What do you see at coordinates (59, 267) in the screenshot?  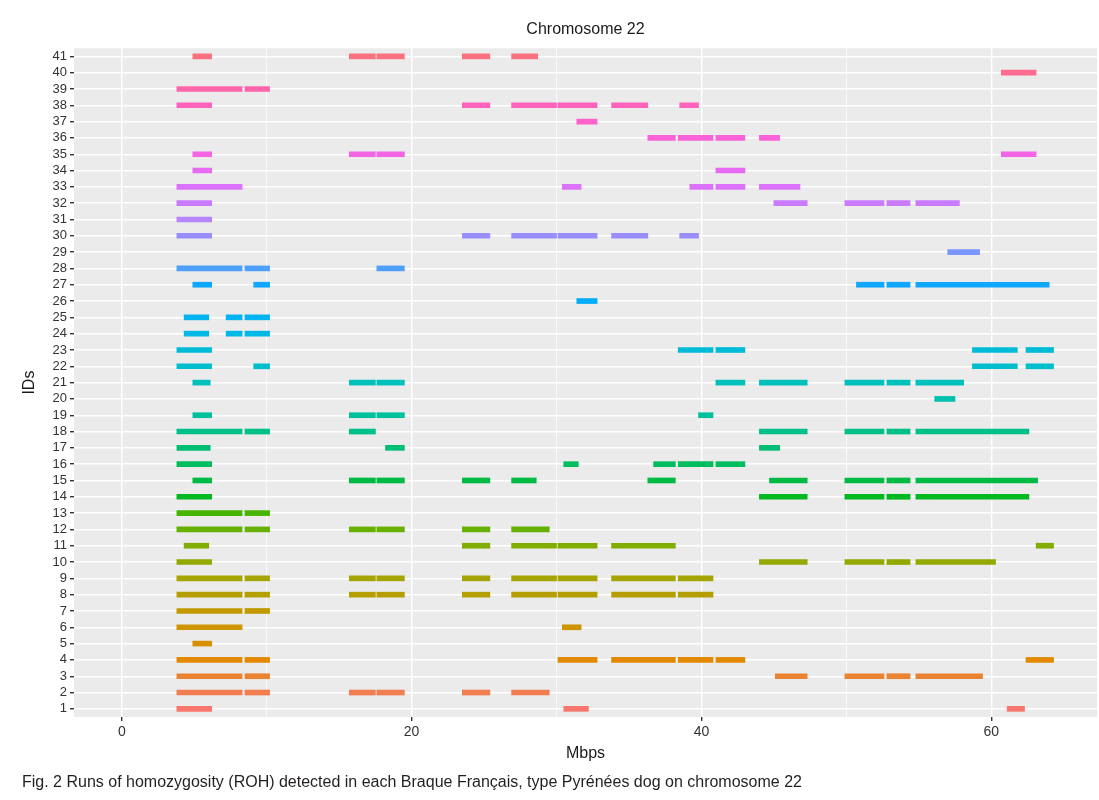 I see `y-tick-label: 28` at bounding box center [59, 267].